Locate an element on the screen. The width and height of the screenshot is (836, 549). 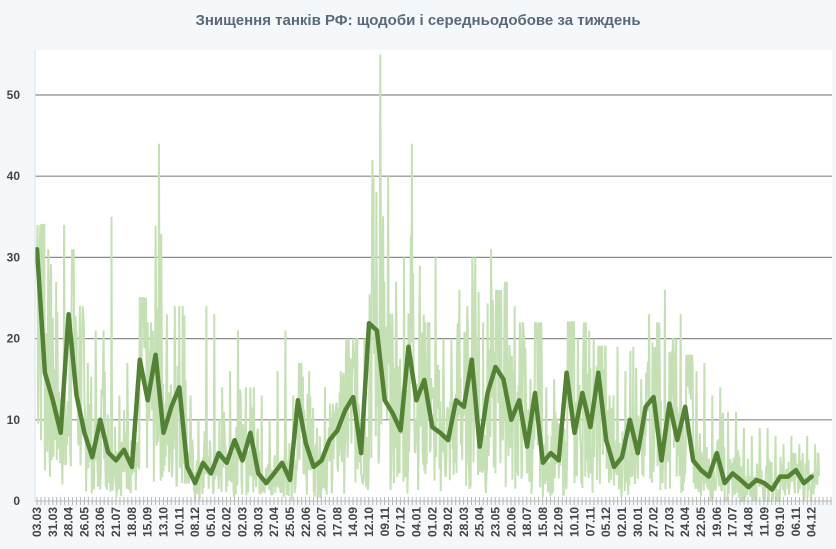
x-tick-label: 25.05 is located at coordinates (290, 522).